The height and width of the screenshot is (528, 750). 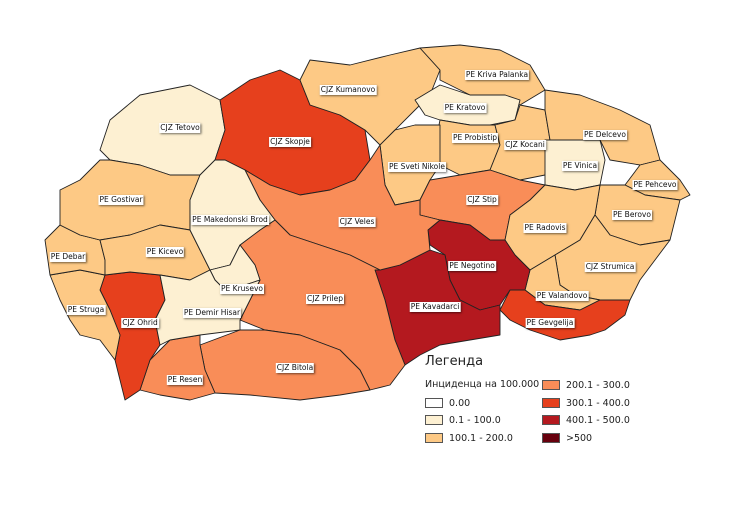 I want to click on legend-label: 100.1 - 200.0, so click(x=481, y=438).